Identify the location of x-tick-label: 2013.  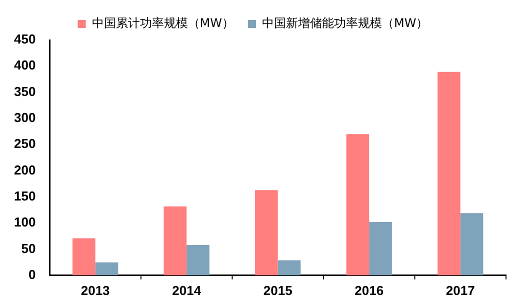
(95, 290).